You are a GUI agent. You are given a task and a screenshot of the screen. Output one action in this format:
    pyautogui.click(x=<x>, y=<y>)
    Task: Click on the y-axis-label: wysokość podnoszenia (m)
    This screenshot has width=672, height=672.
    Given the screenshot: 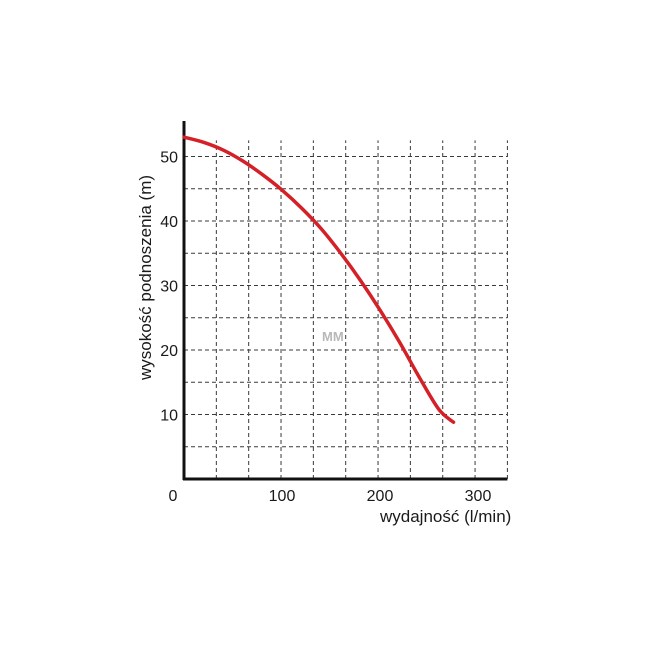 What is the action you would take?
    pyautogui.click(x=145, y=278)
    